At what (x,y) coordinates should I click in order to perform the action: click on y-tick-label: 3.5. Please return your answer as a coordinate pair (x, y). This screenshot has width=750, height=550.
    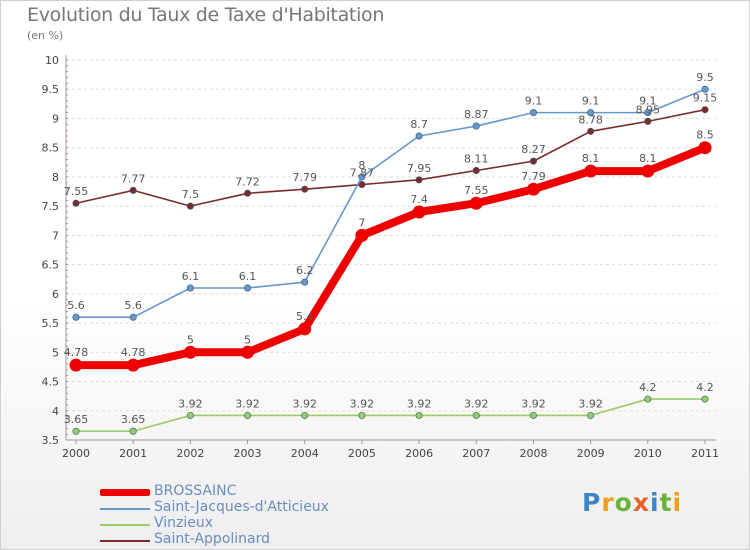
    Looking at the image, I should click on (51, 440).